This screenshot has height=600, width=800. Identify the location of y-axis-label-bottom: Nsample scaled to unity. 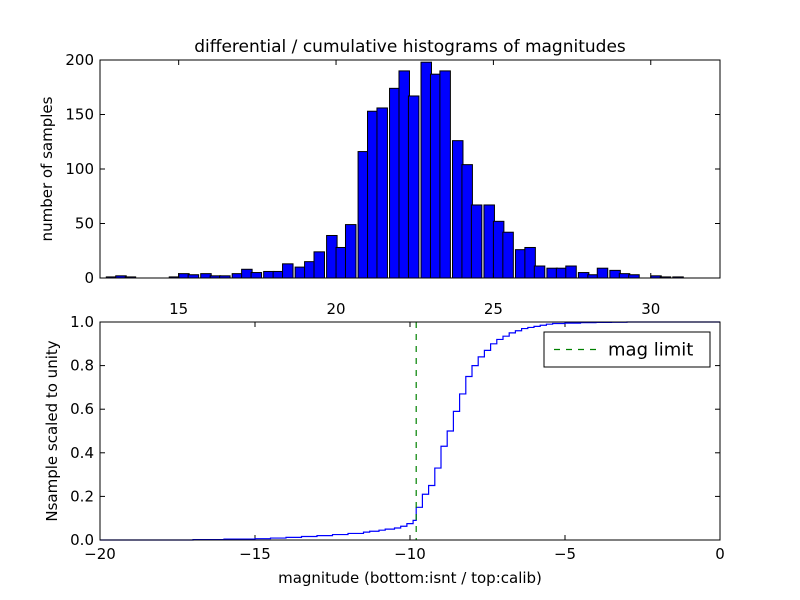
(52, 430).